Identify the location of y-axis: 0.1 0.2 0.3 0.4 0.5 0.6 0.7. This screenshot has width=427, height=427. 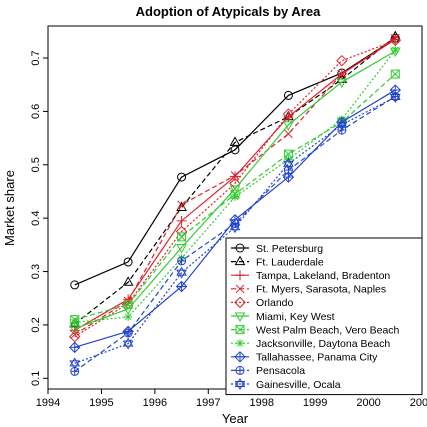
(39, 218).